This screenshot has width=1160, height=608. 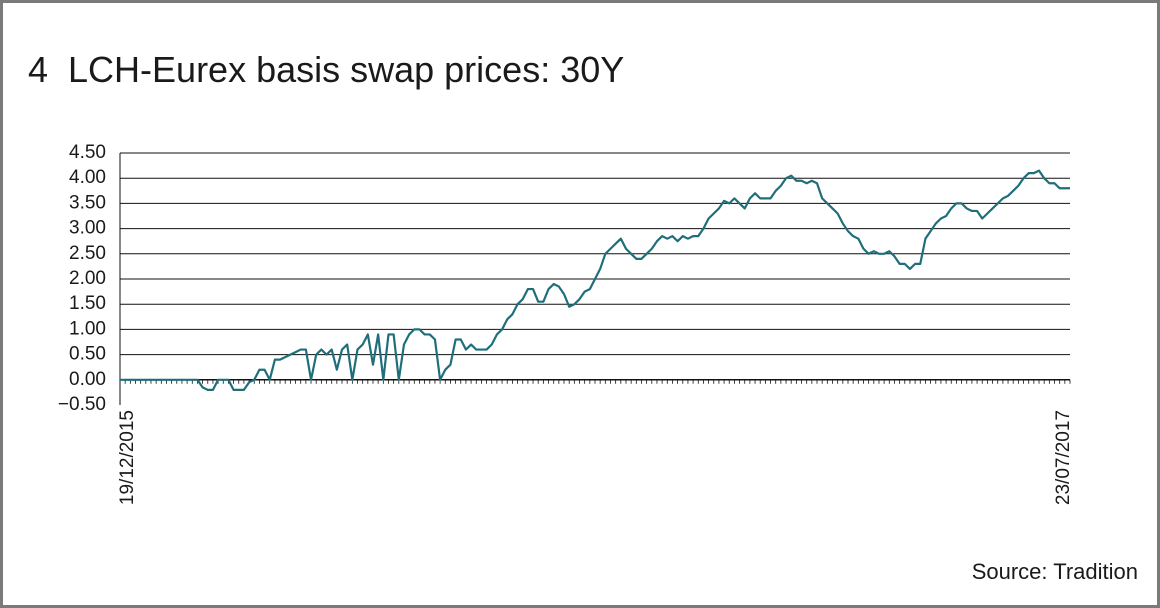 I want to click on x-tick-label: 19/12/2015, so click(x=127, y=457).